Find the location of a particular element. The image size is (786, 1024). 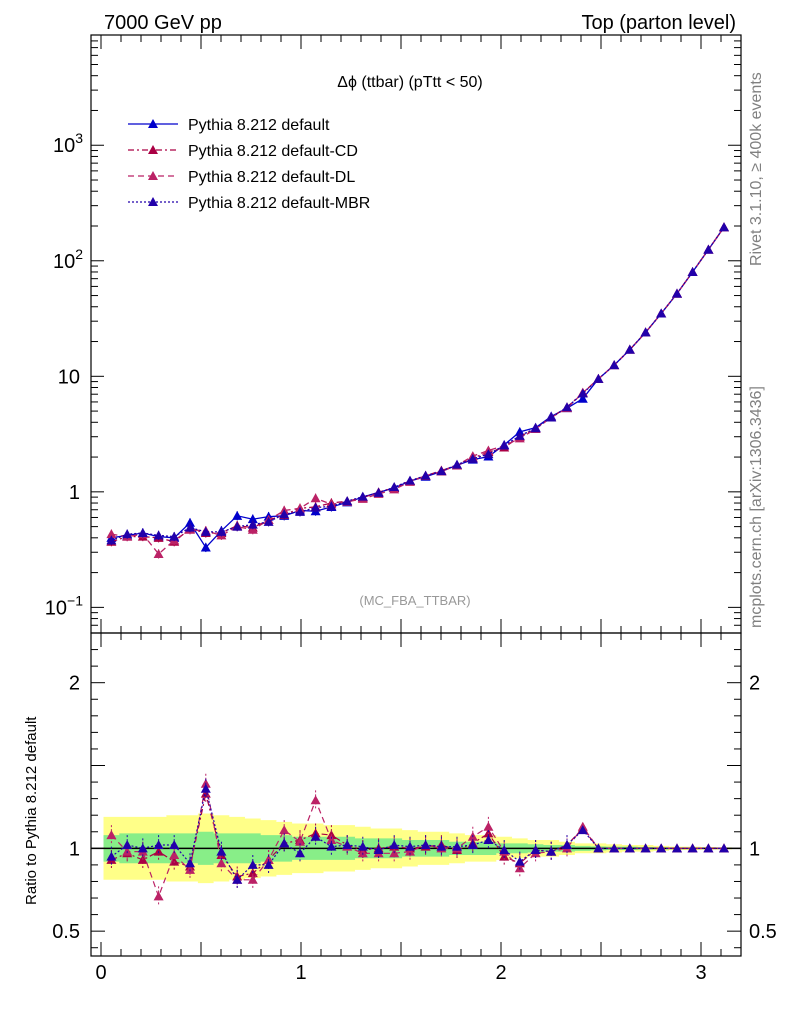

main-ytick-label-1: 1 is located at coordinates (74, 493).